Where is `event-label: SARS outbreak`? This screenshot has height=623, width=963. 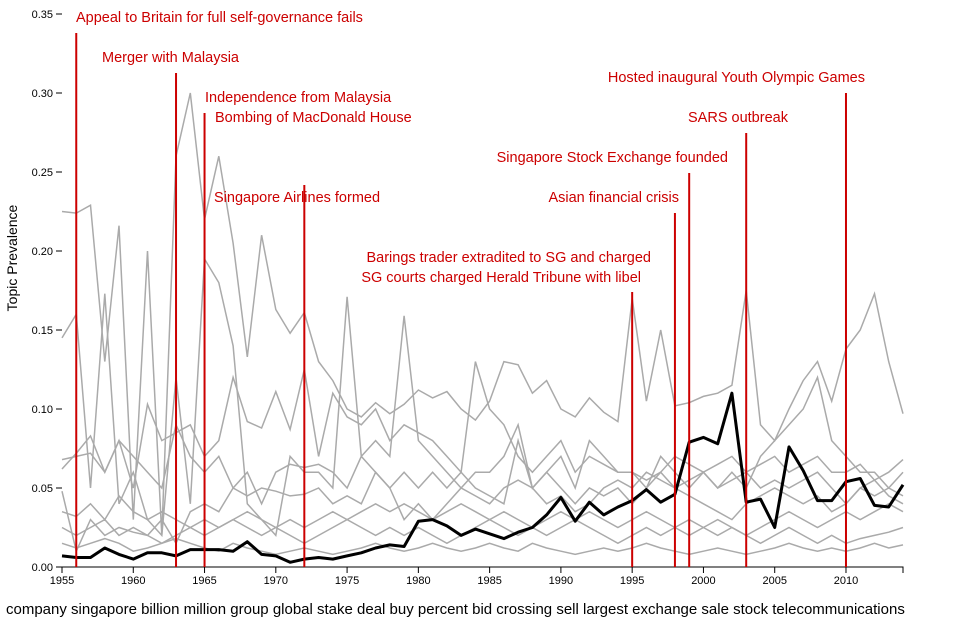
event-label: SARS outbreak is located at coordinates (738, 118).